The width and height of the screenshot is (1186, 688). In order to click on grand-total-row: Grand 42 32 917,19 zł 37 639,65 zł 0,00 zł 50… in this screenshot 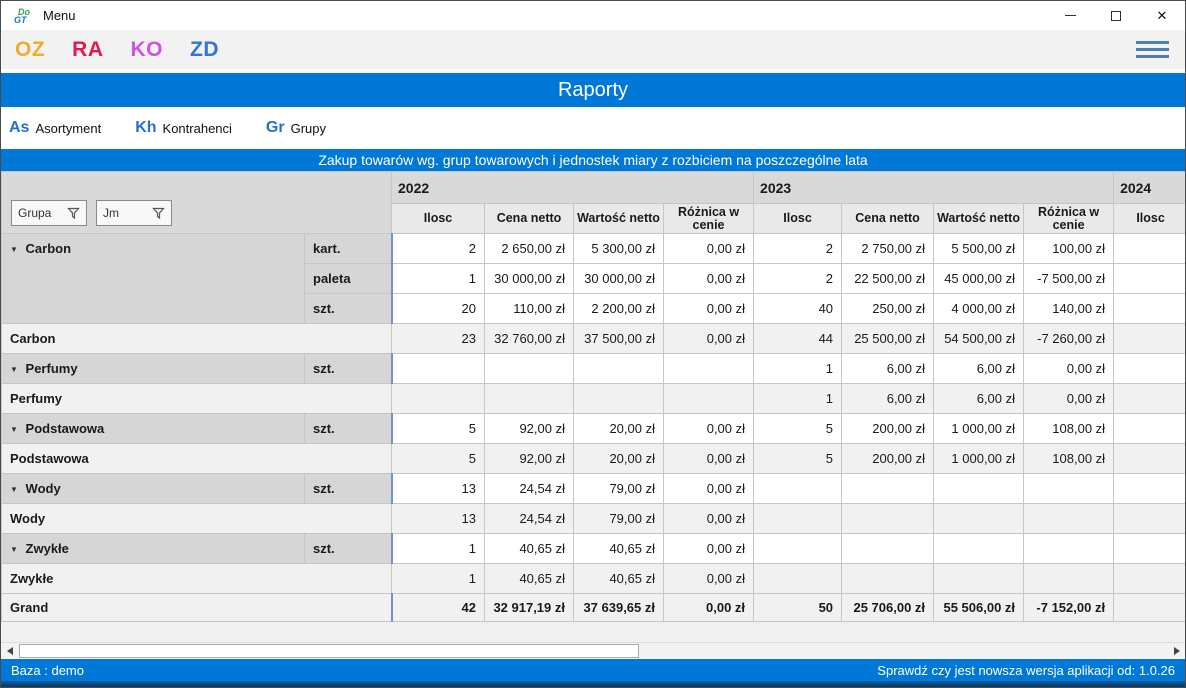, I will do `click(593, 607)`.